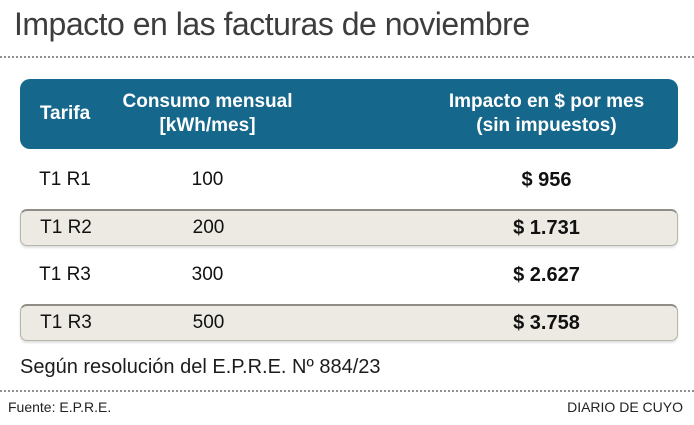 The image size is (694, 425). Describe the element at coordinates (349, 322) in the screenshot. I see `table-row: T1 R3 500 $ 3.758` at that location.